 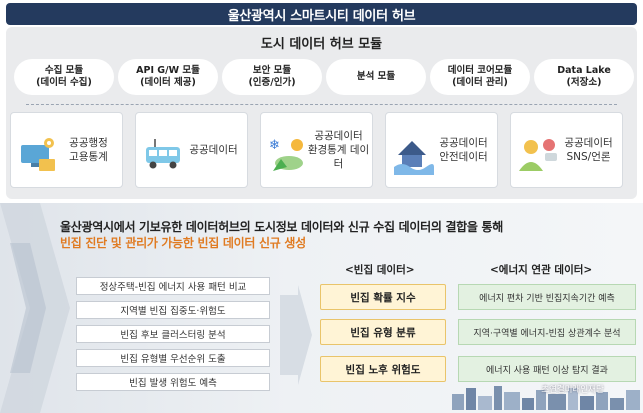 What do you see at coordinates (383, 369) in the screenshot?
I see `vacancy-data-item: 빈집 노후 위험도` at bounding box center [383, 369].